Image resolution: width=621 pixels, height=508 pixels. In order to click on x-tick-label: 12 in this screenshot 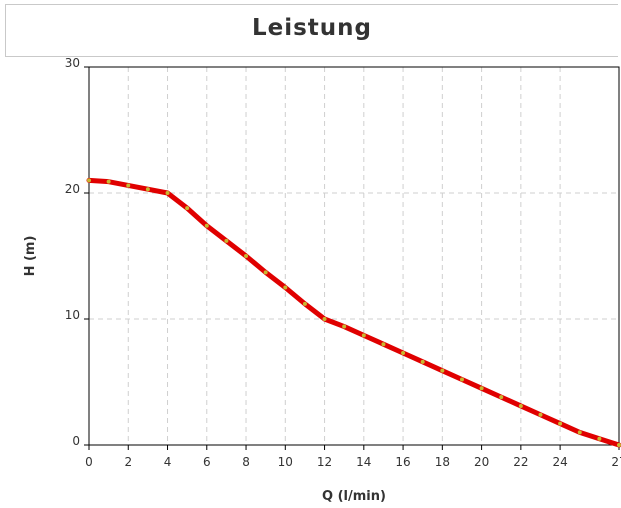, I will do `click(324, 462)`.